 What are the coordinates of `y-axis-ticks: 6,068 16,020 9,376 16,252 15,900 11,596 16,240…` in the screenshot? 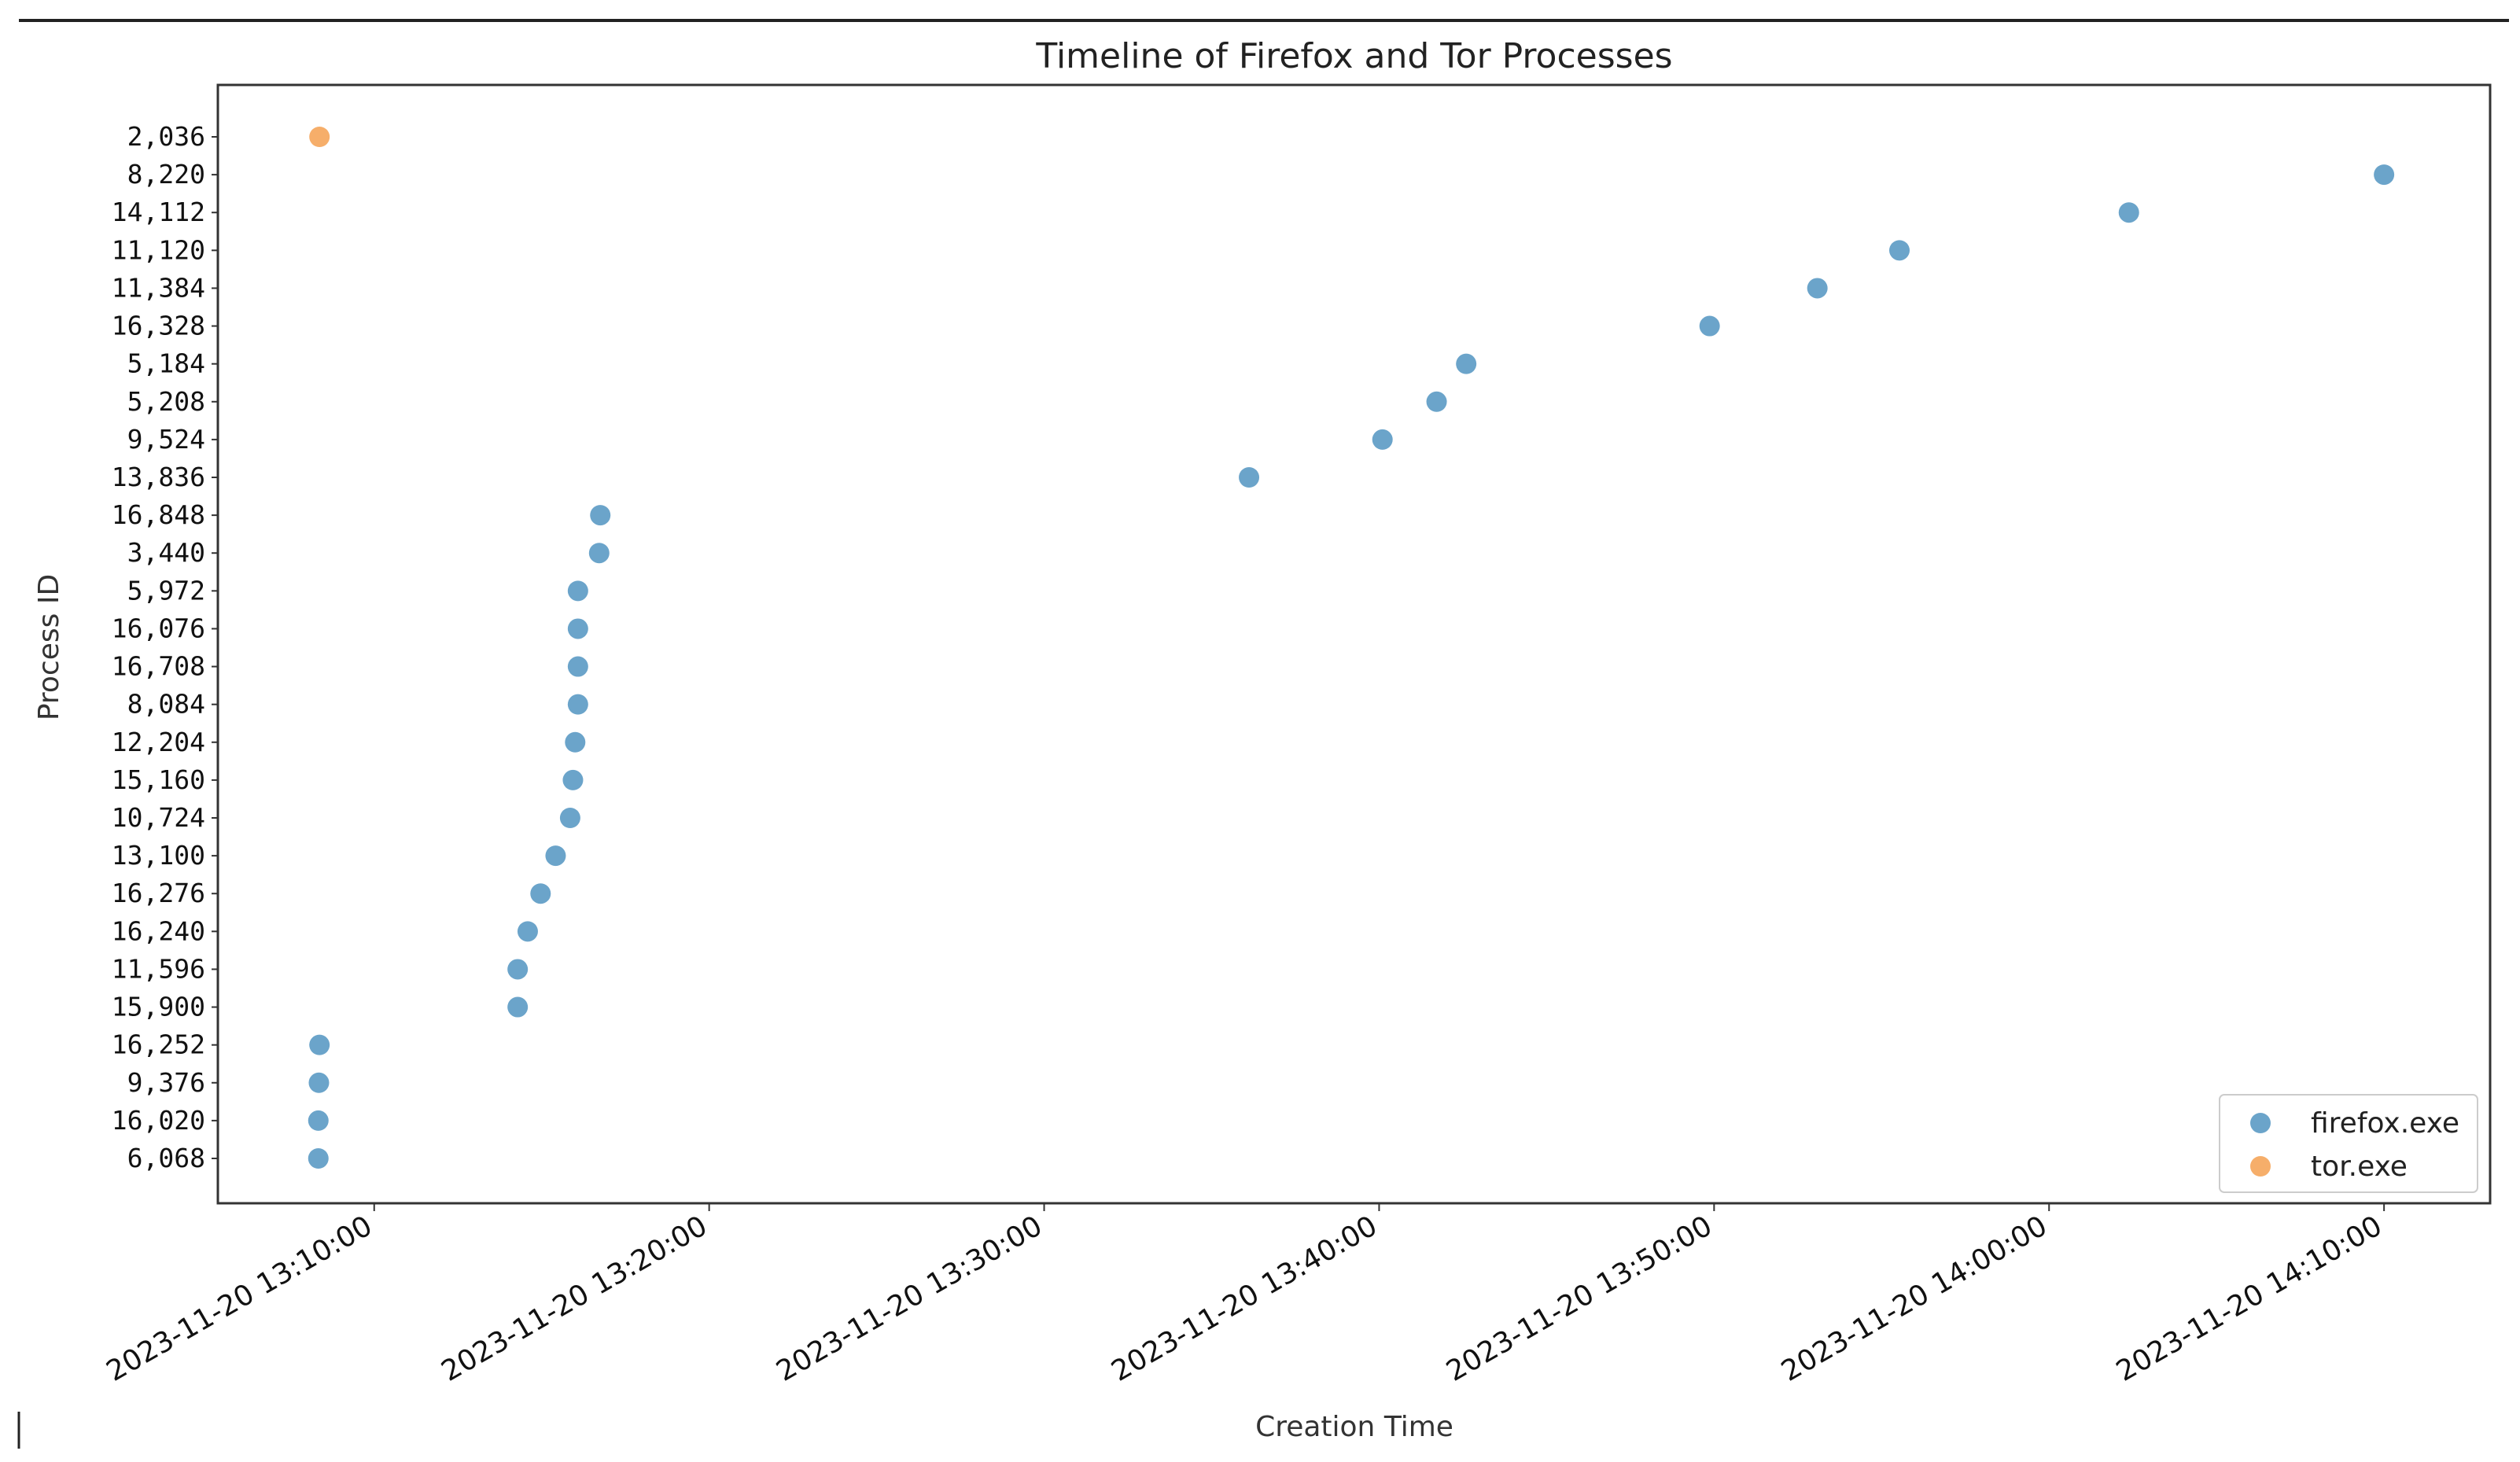 It's located at (165, 647).